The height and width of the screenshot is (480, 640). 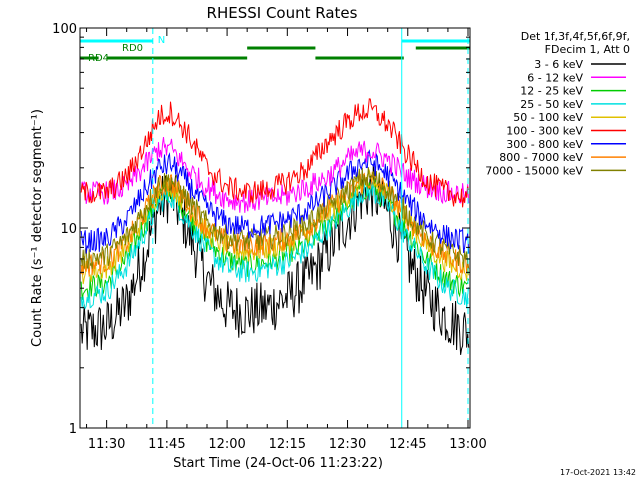 What do you see at coordinates (555, 77) in the screenshot?
I see `legend-label: 6 - 12 keV` at bounding box center [555, 77].